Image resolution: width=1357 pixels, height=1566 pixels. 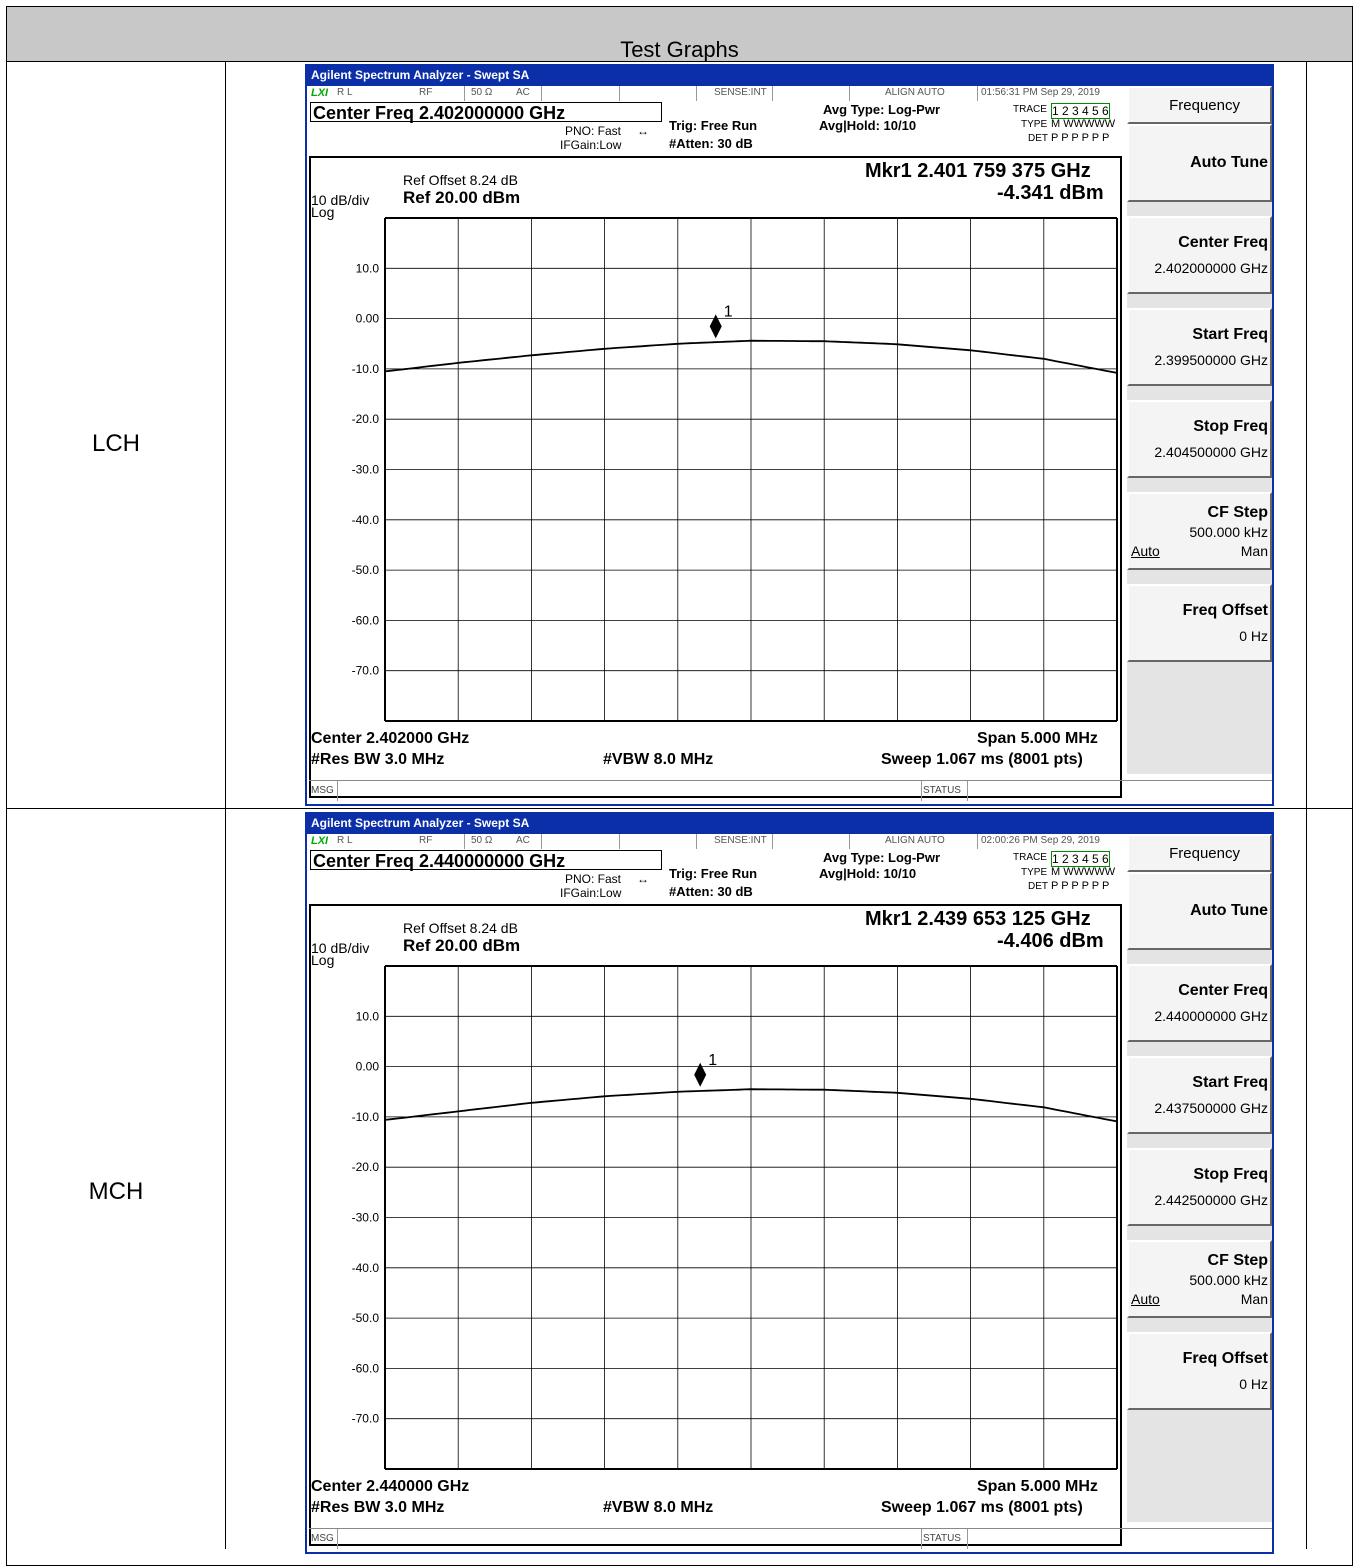 I want to click on softkey-label: Center Freq, so click(x=1223, y=242).